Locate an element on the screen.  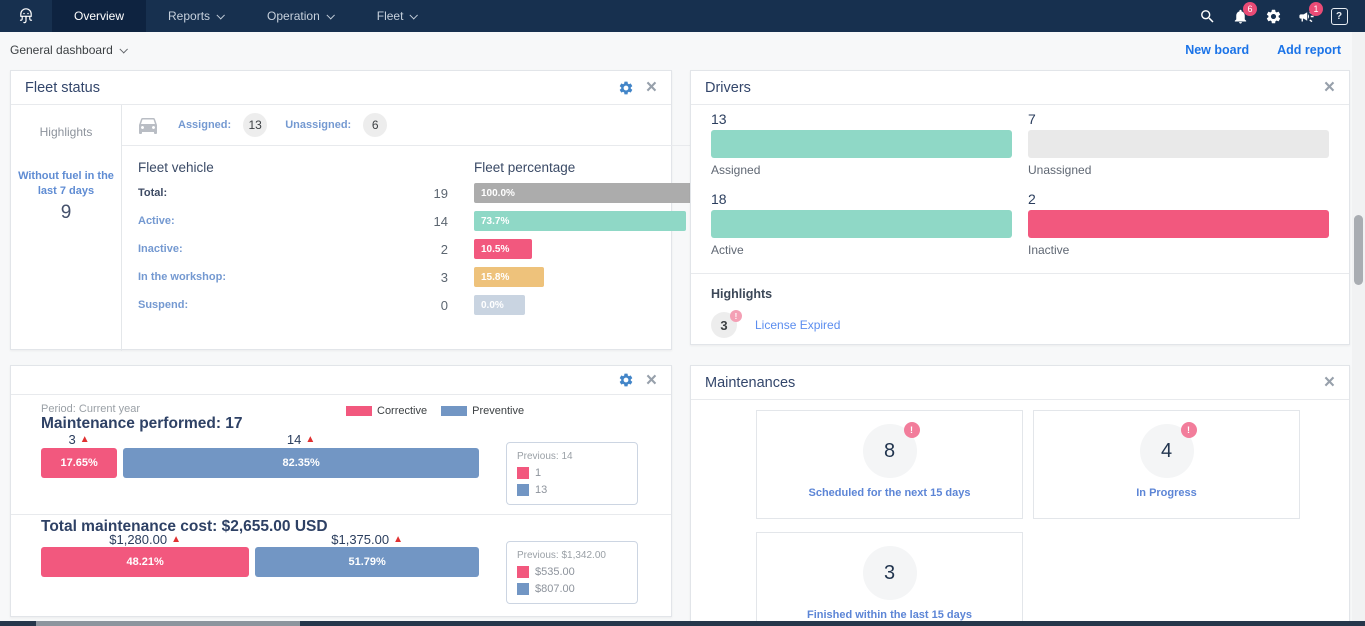
scheduled-maintenances-tile: 8 ! Scheduled for the next 15 days is located at coordinates (889, 464).